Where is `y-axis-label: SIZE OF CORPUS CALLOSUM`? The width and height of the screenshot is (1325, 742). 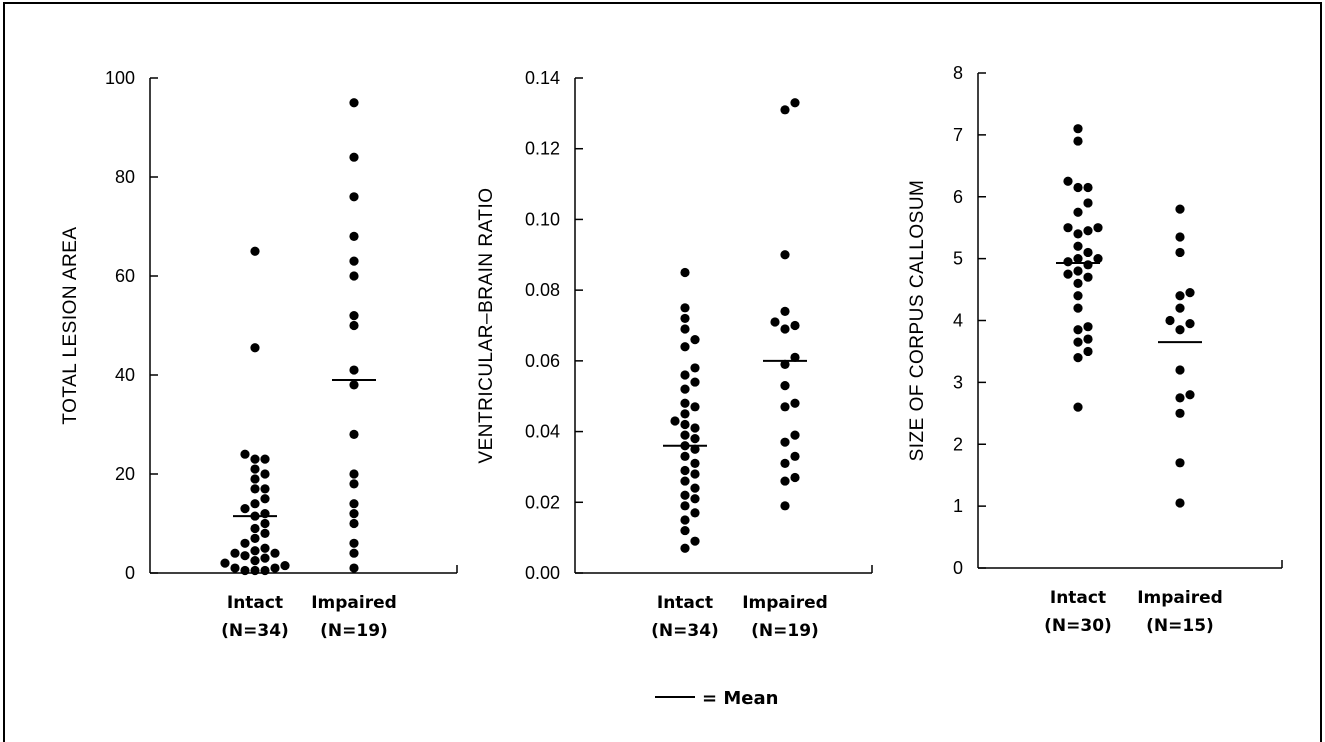
y-axis-label: SIZE OF CORPUS CALLOSUM is located at coordinates (917, 321).